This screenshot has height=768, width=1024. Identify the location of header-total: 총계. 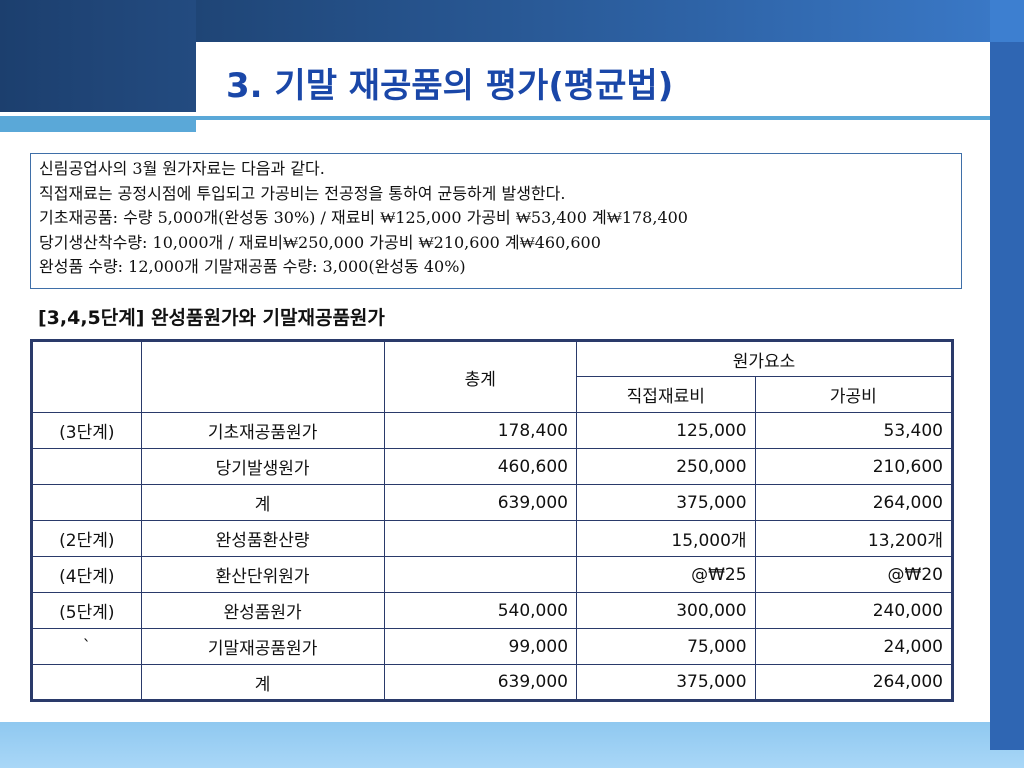
(480, 376).